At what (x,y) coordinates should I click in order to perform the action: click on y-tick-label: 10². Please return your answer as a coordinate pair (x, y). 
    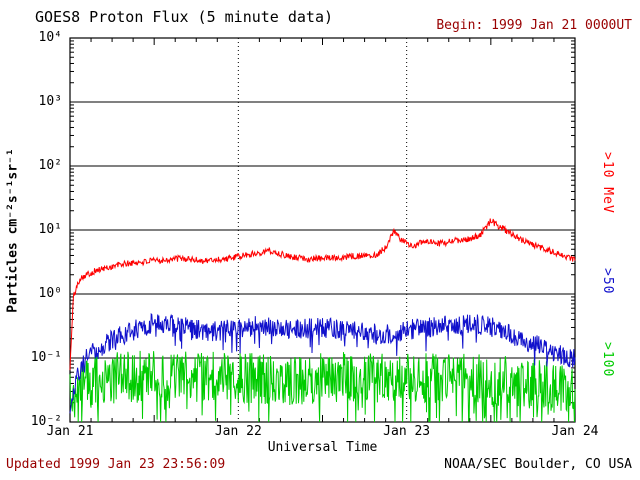
    Looking at the image, I should click on (50, 165).